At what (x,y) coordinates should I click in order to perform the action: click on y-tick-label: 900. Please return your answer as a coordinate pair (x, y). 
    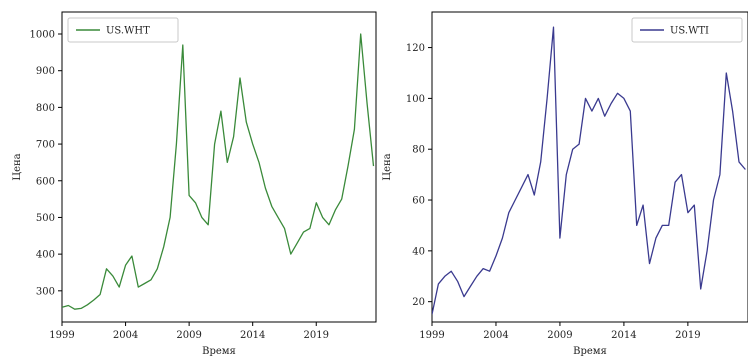
    Looking at the image, I should click on (45, 71).